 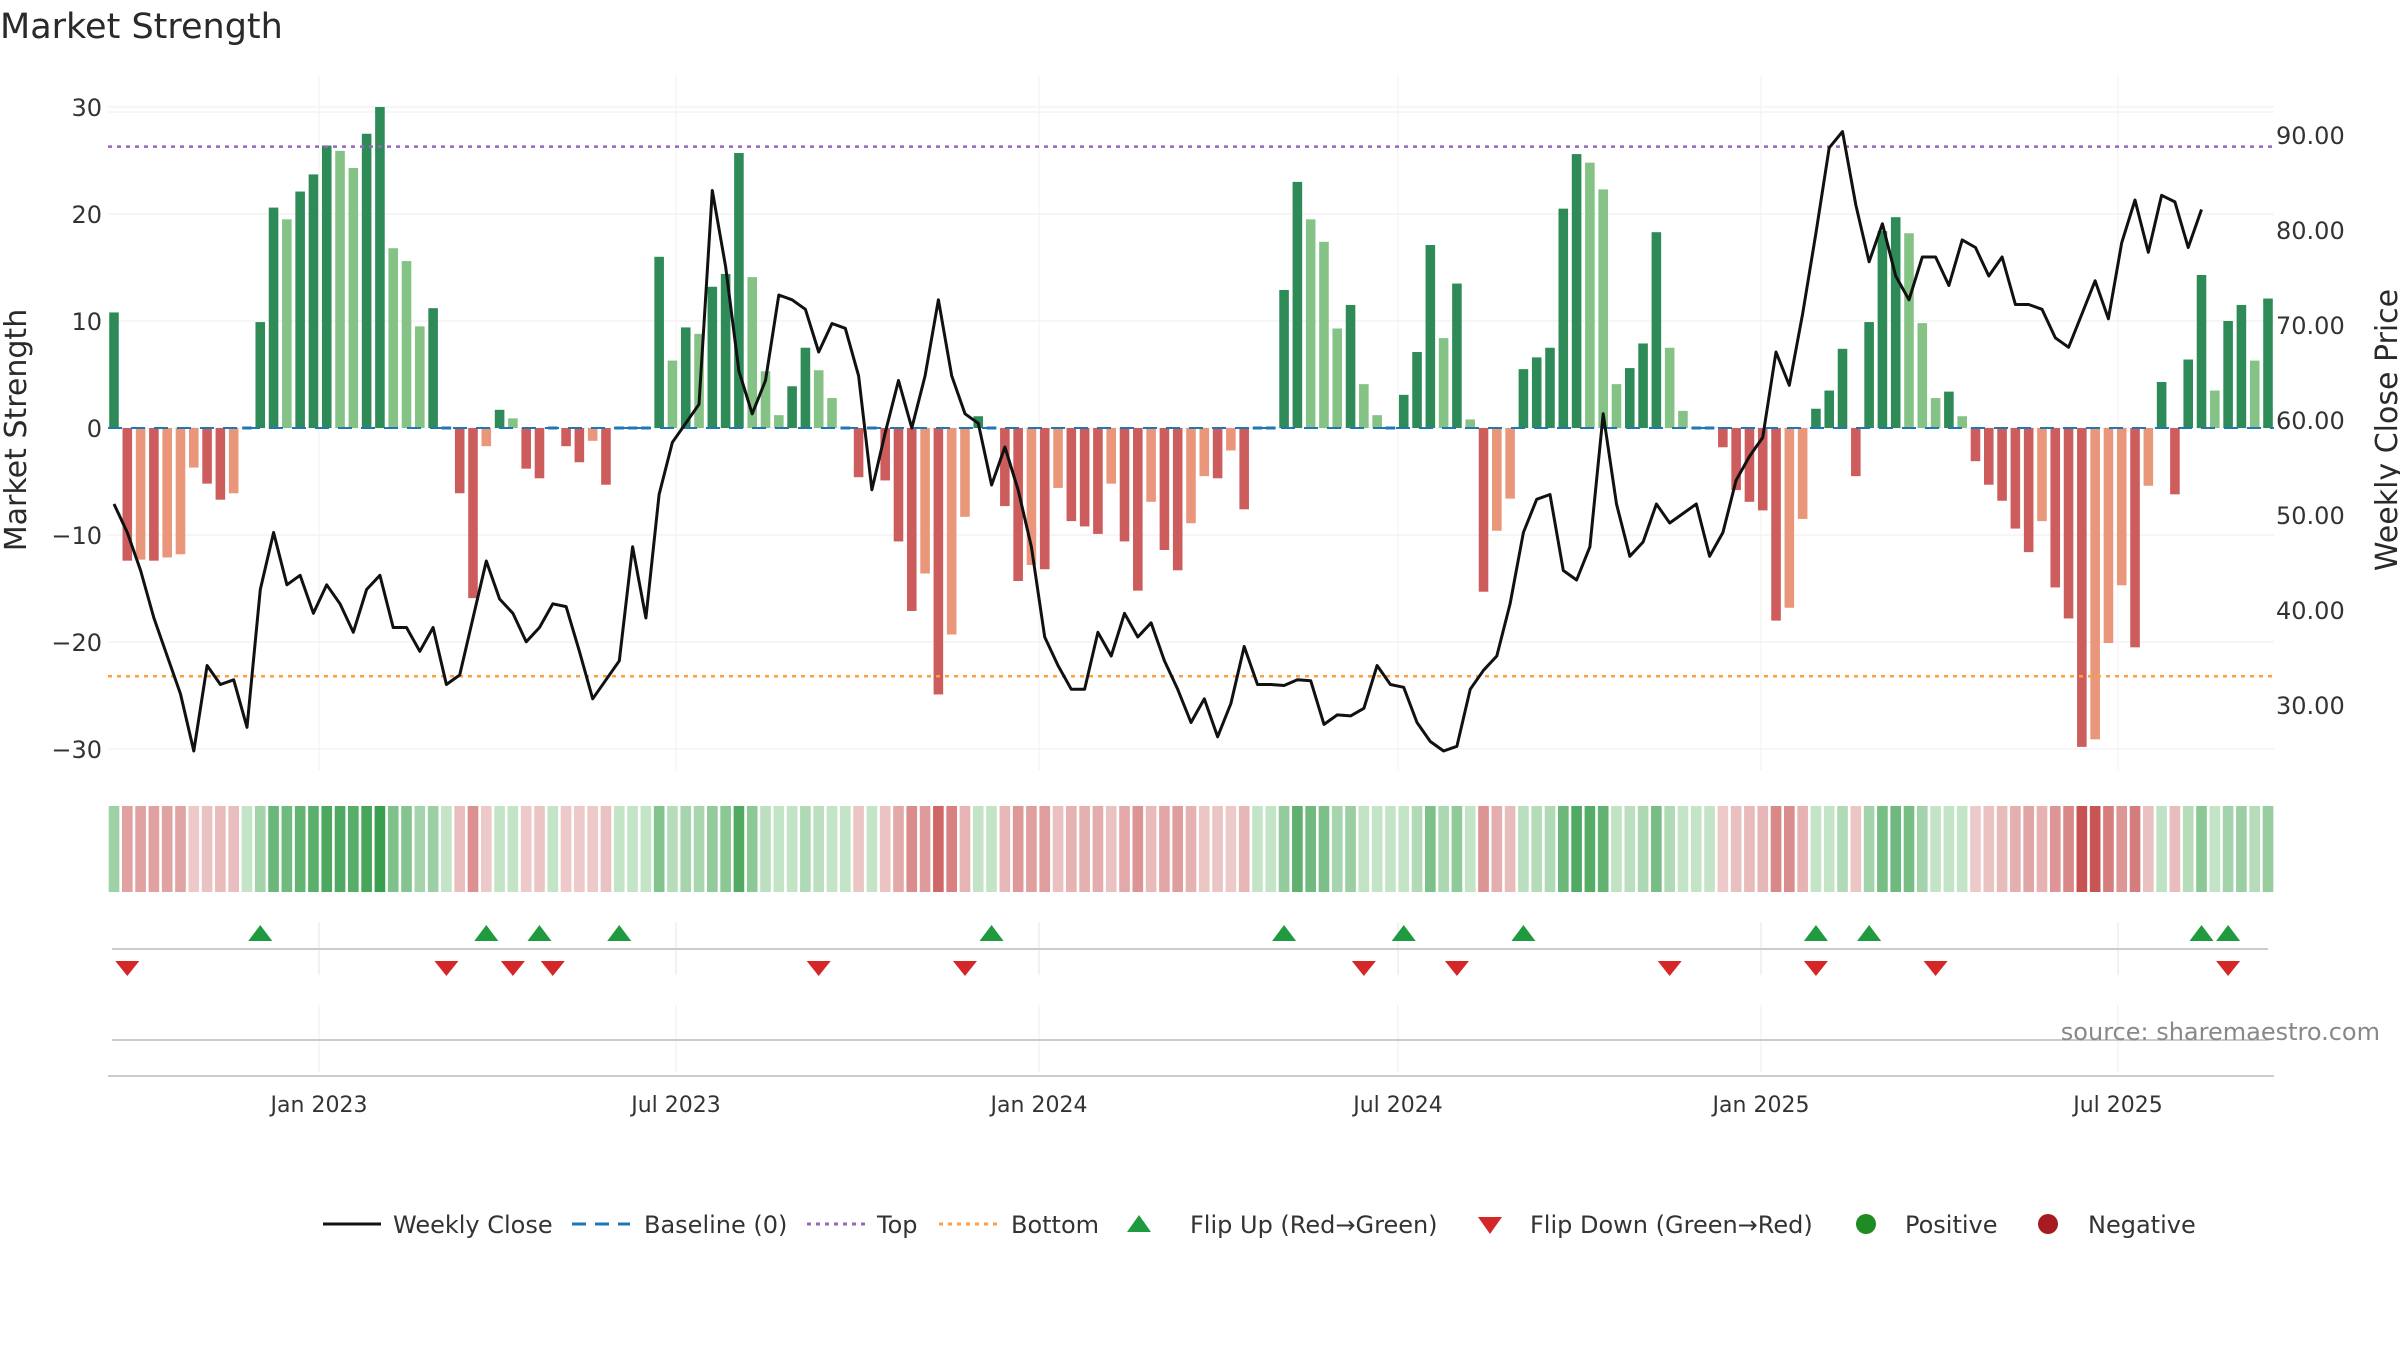 I want to click on left-tick: 20, so click(x=86, y=215).